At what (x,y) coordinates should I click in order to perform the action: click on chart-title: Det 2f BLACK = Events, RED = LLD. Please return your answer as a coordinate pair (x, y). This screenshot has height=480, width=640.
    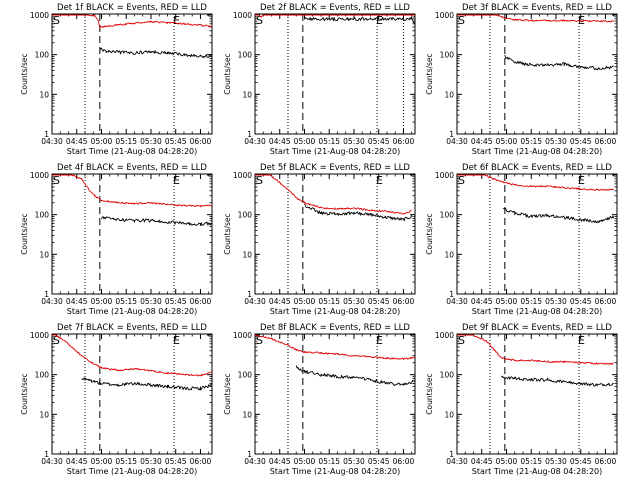
    Looking at the image, I should click on (335, 8).